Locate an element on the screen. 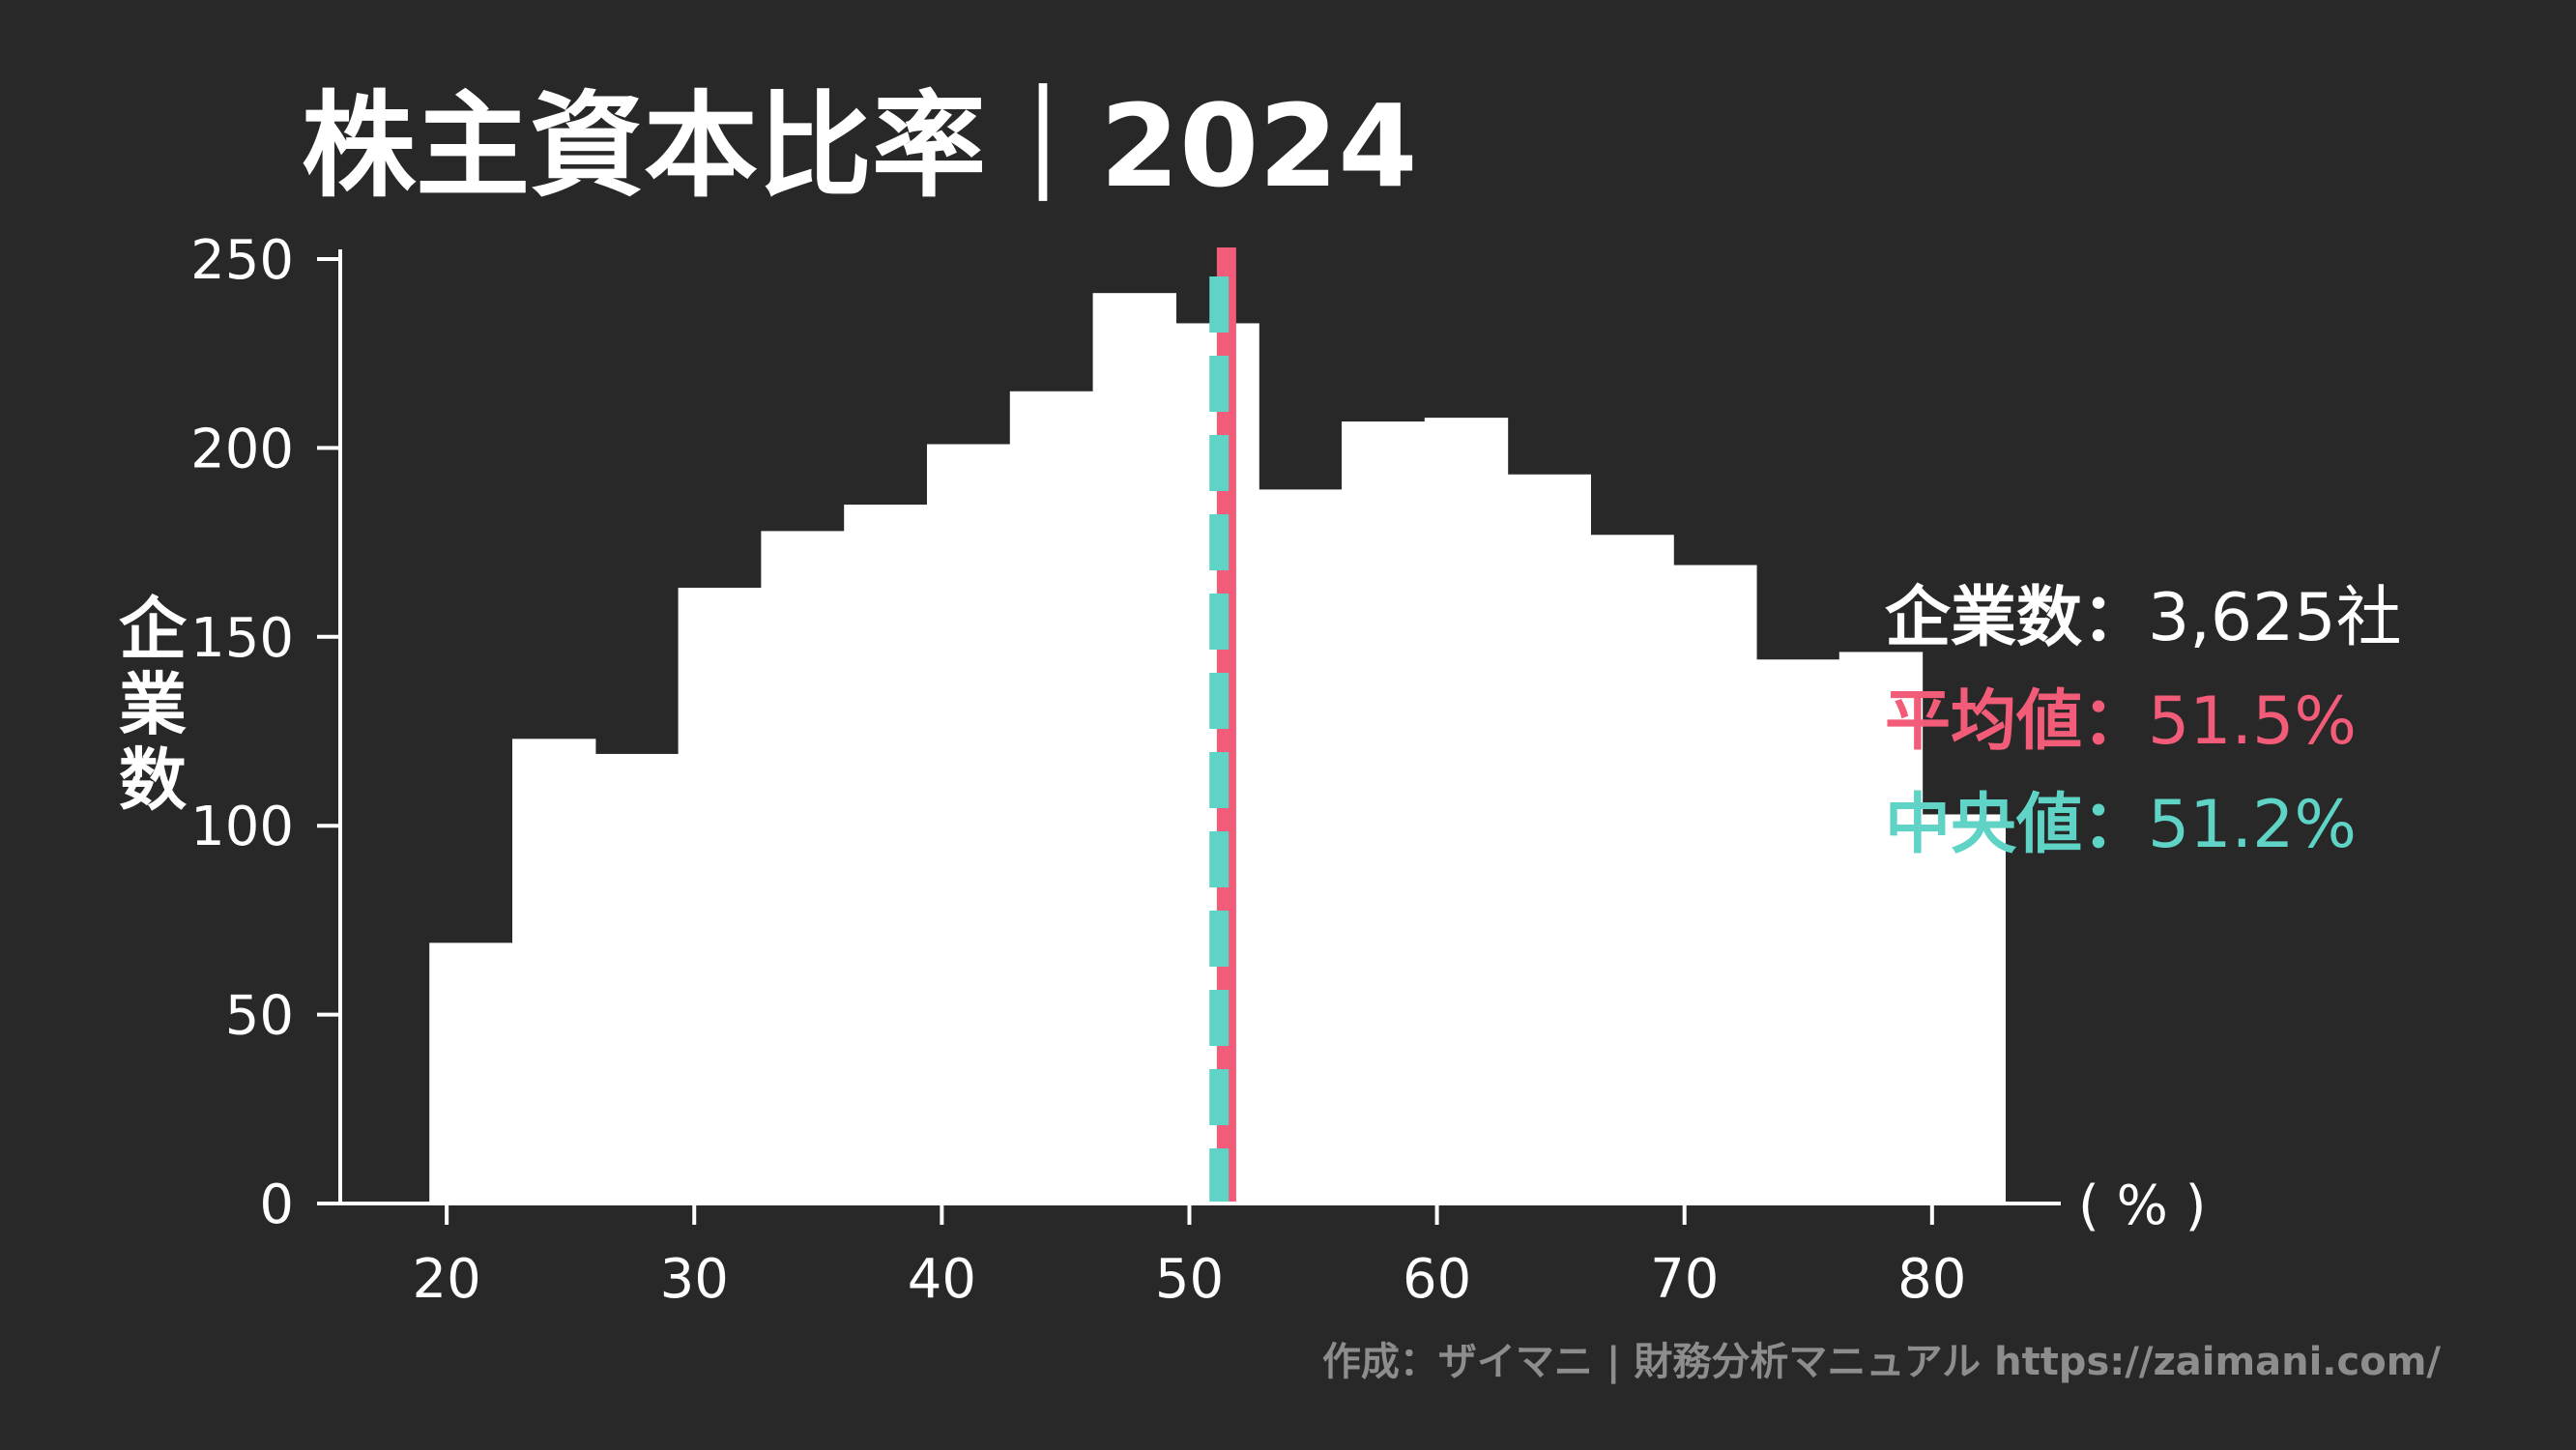  stat-median: 中央値：51.2% is located at coordinates (2121, 825).